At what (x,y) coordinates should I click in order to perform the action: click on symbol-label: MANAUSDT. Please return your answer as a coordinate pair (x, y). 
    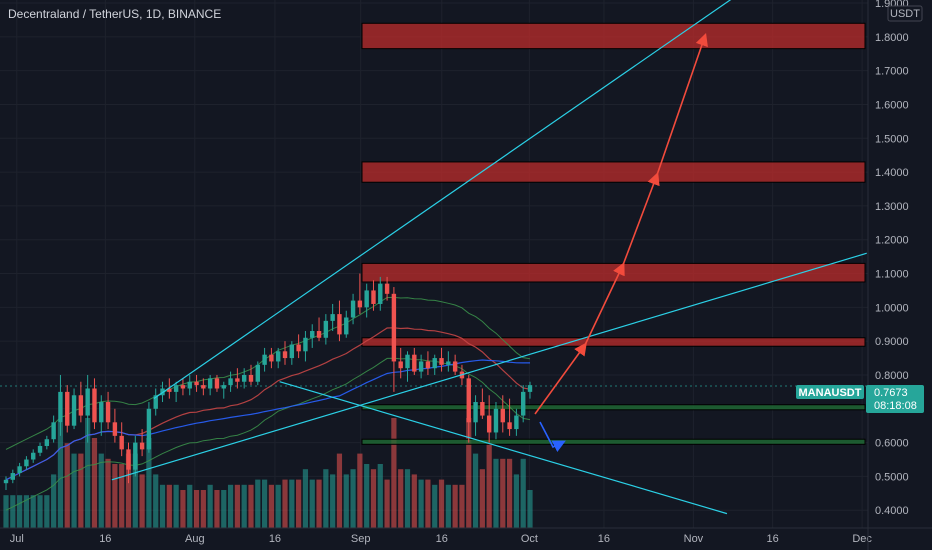
    Looking at the image, I should click on (830, 392).